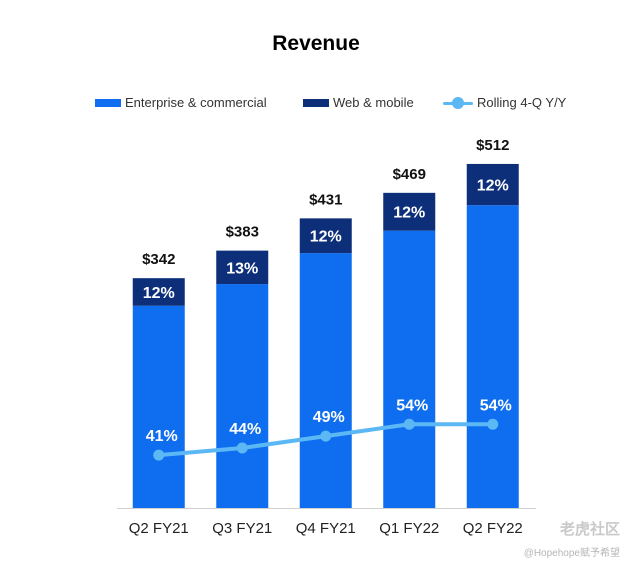  I want to click on rolling-yoy-label-4: 54%, so click(412, 405).